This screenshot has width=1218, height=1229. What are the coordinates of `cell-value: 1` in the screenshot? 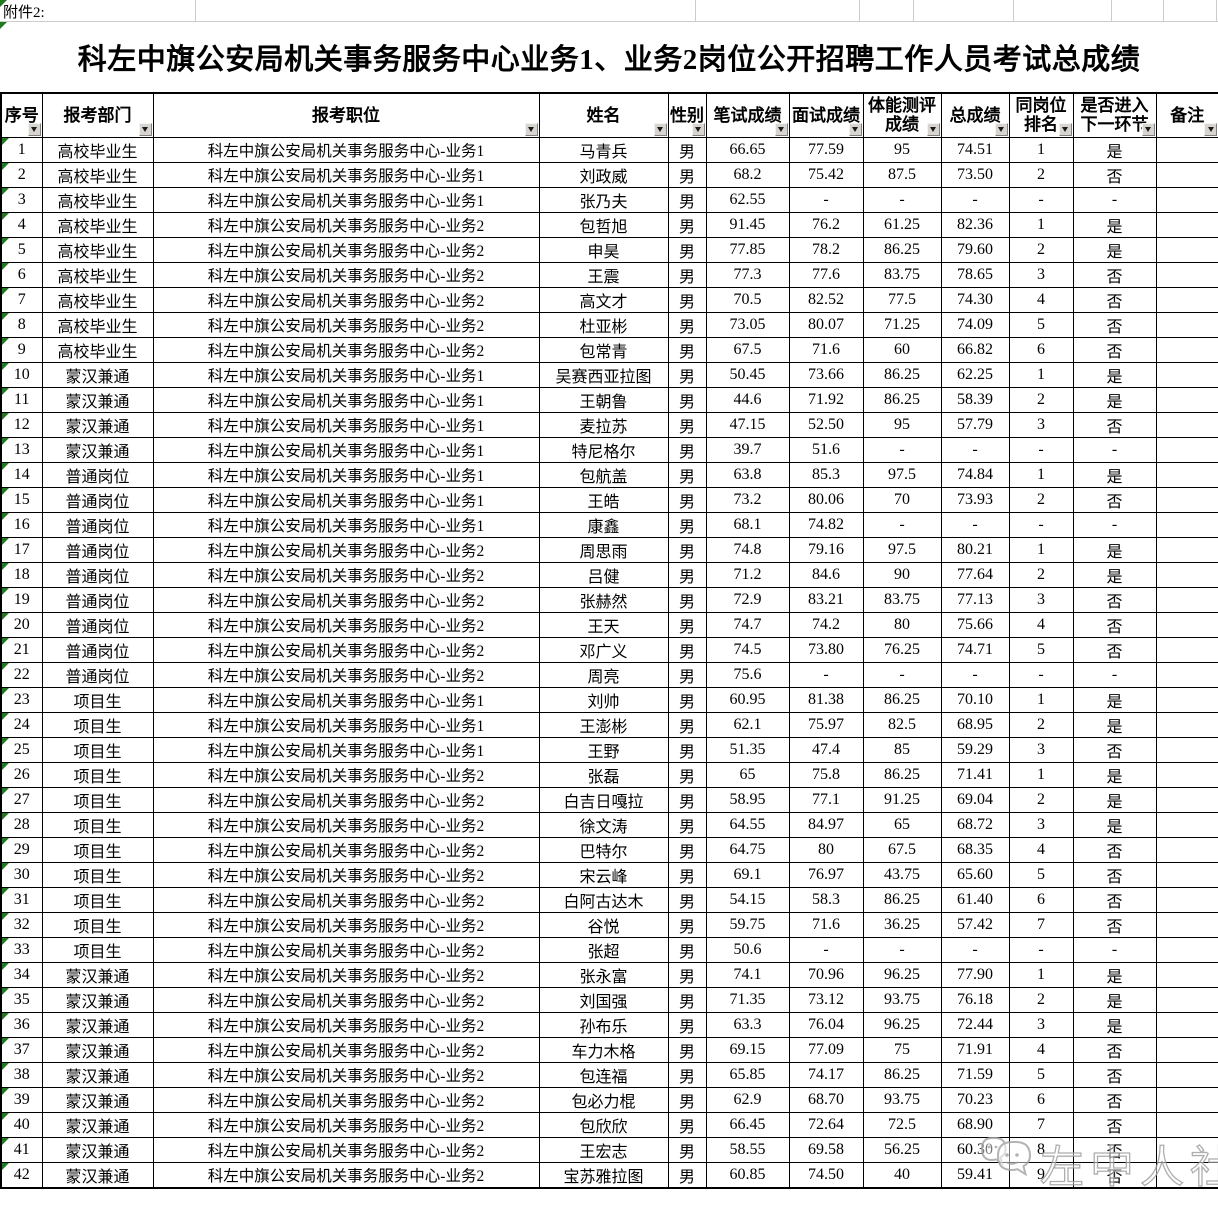 It's located at (1041, 774).